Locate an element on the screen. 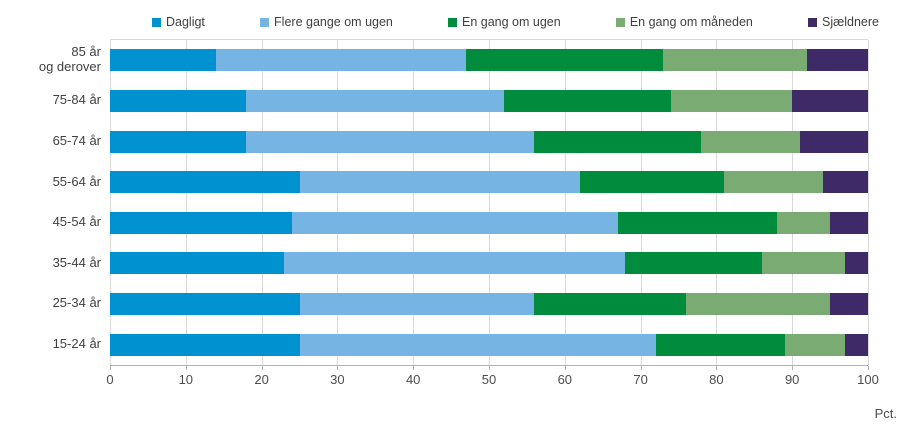 The height and width of the screenshot is (448, 905). x-tick-label: 30 is located at coordinates (337, 379).